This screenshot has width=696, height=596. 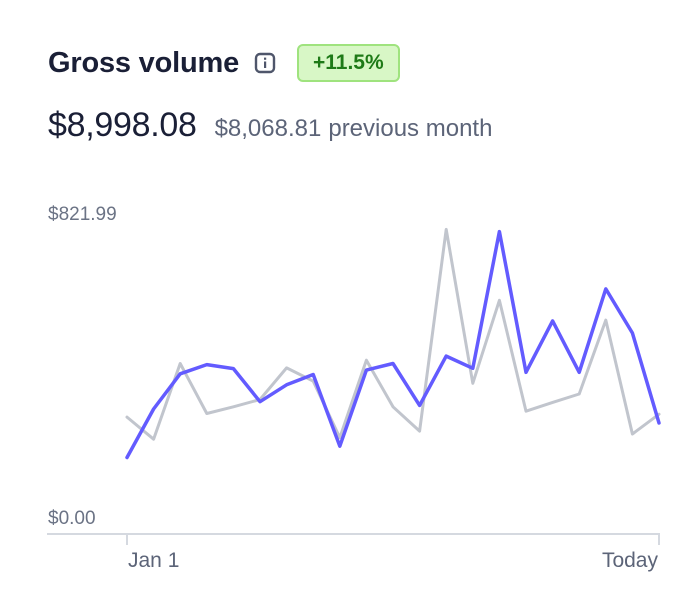 I want to click on totals-row: $8,998.08 $8,068.81 previous month, so click(x=270, y=125).